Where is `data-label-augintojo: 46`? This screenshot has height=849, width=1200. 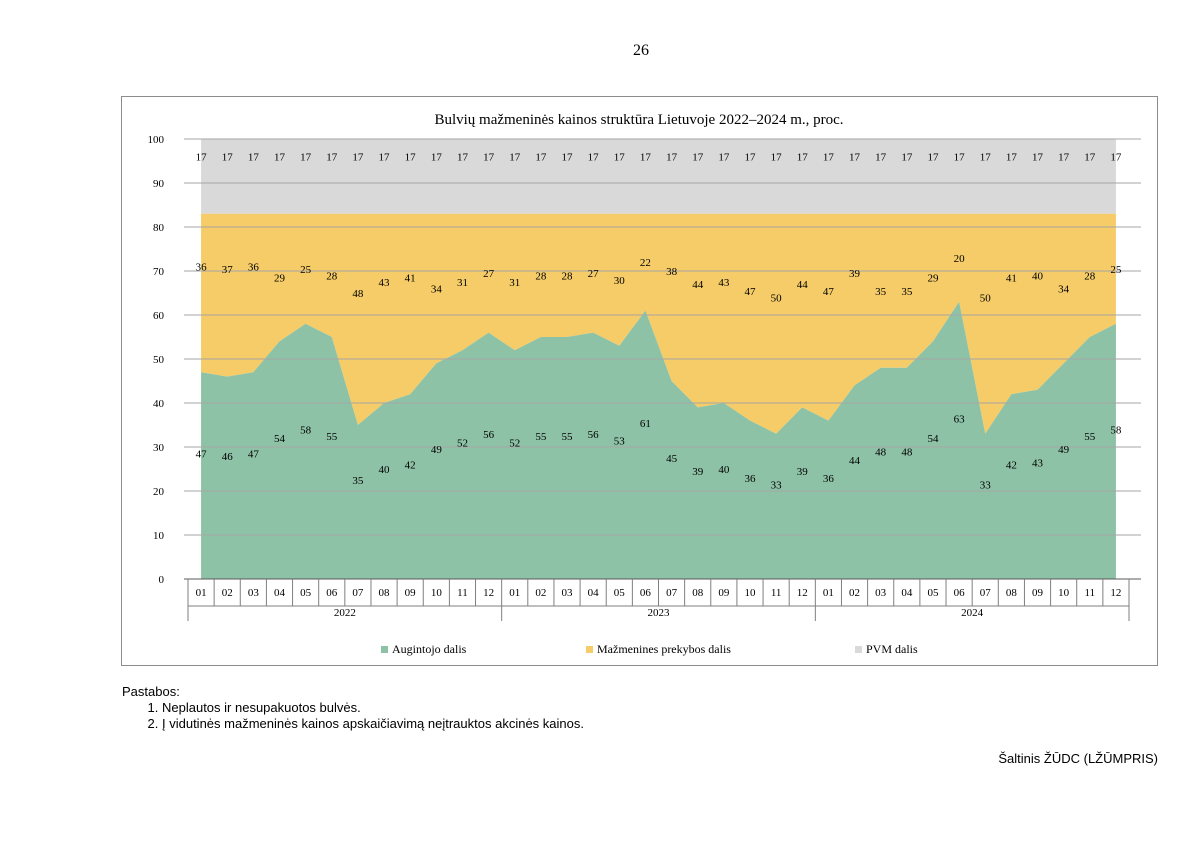 data-label-augintojo: 46 is located at coordinates (228, 457).